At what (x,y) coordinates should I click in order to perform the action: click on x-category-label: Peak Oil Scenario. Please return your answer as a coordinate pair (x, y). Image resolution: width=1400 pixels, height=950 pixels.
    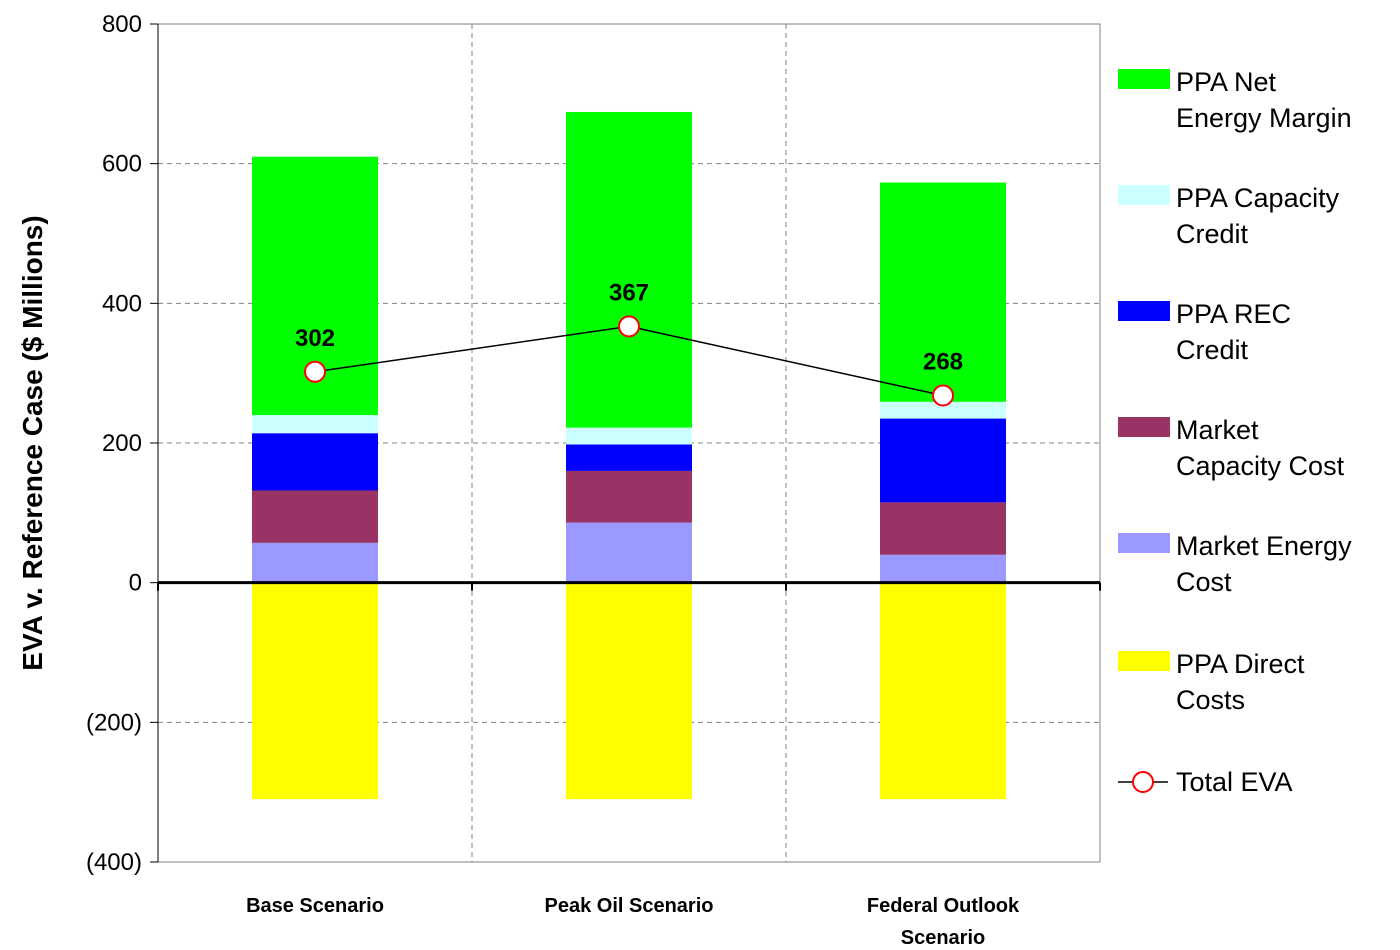
    Looking at the image, I should click on (629, 906).